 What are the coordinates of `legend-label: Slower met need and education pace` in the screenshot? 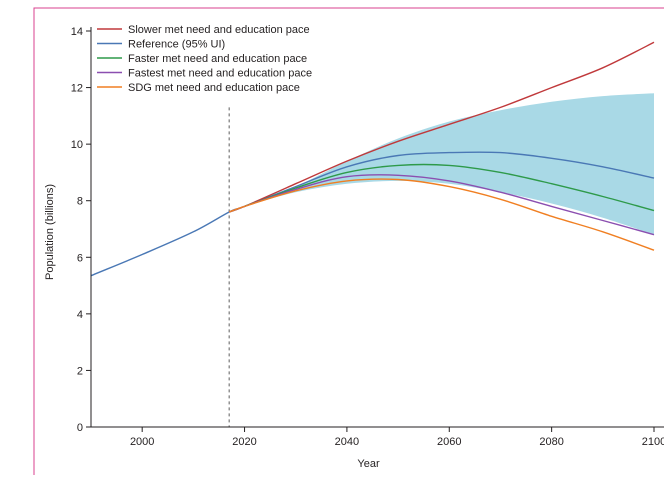 It's located at (219, 30).